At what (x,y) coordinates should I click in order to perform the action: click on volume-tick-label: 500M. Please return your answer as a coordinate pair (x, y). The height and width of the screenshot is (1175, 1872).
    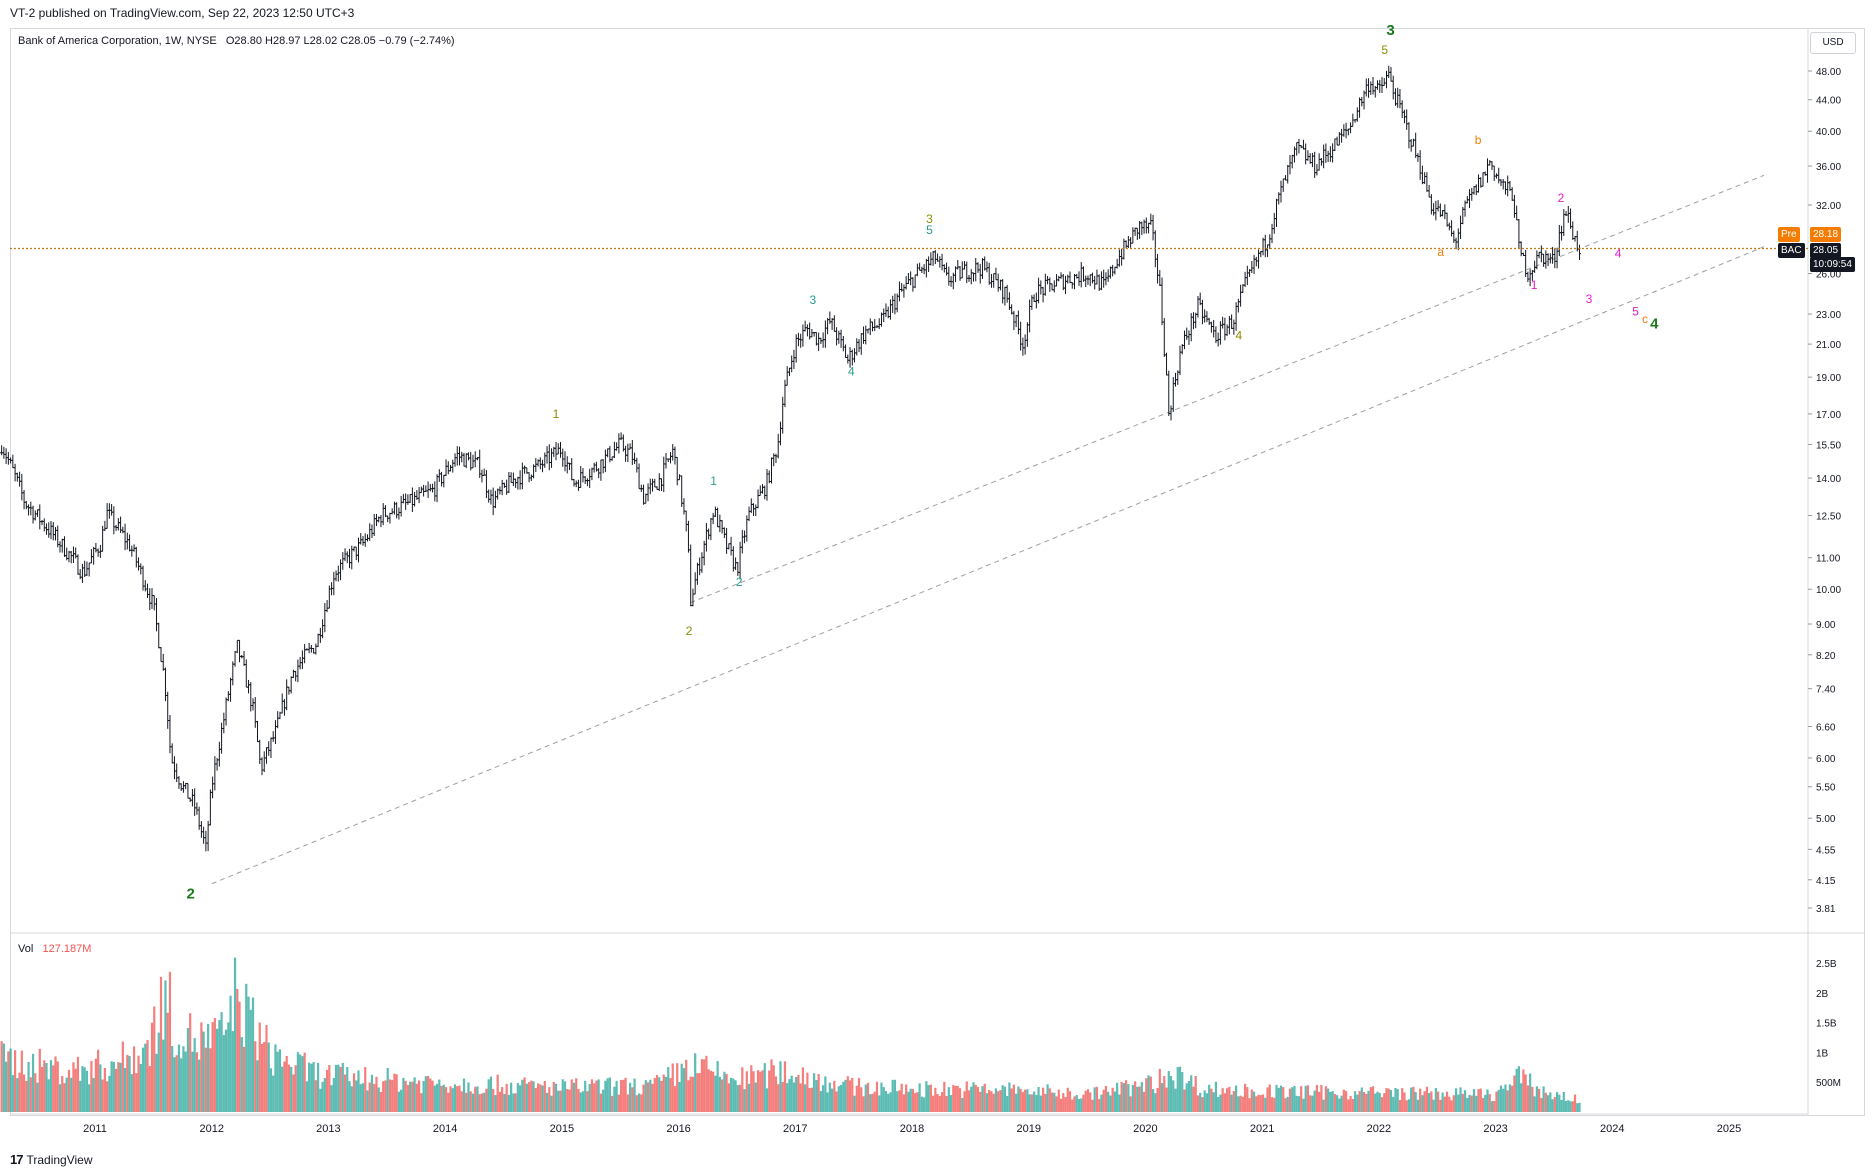
    Looking at the image, I should click on (1828, 1083).